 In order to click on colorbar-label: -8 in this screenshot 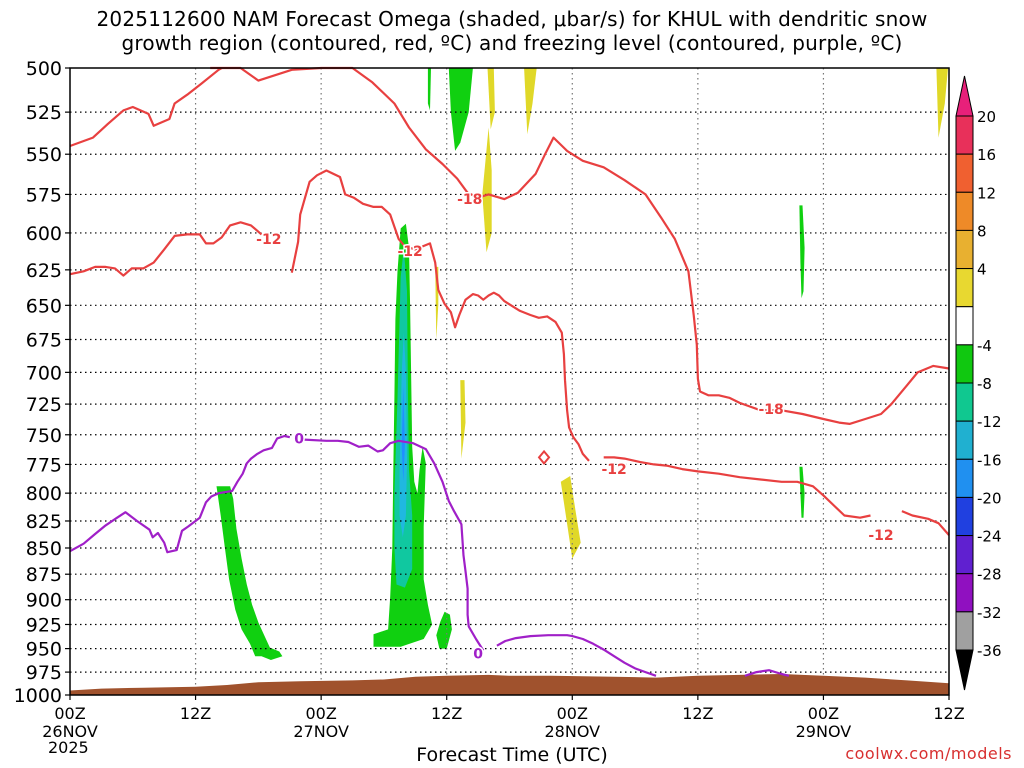, I will do `click(984, 384)`.